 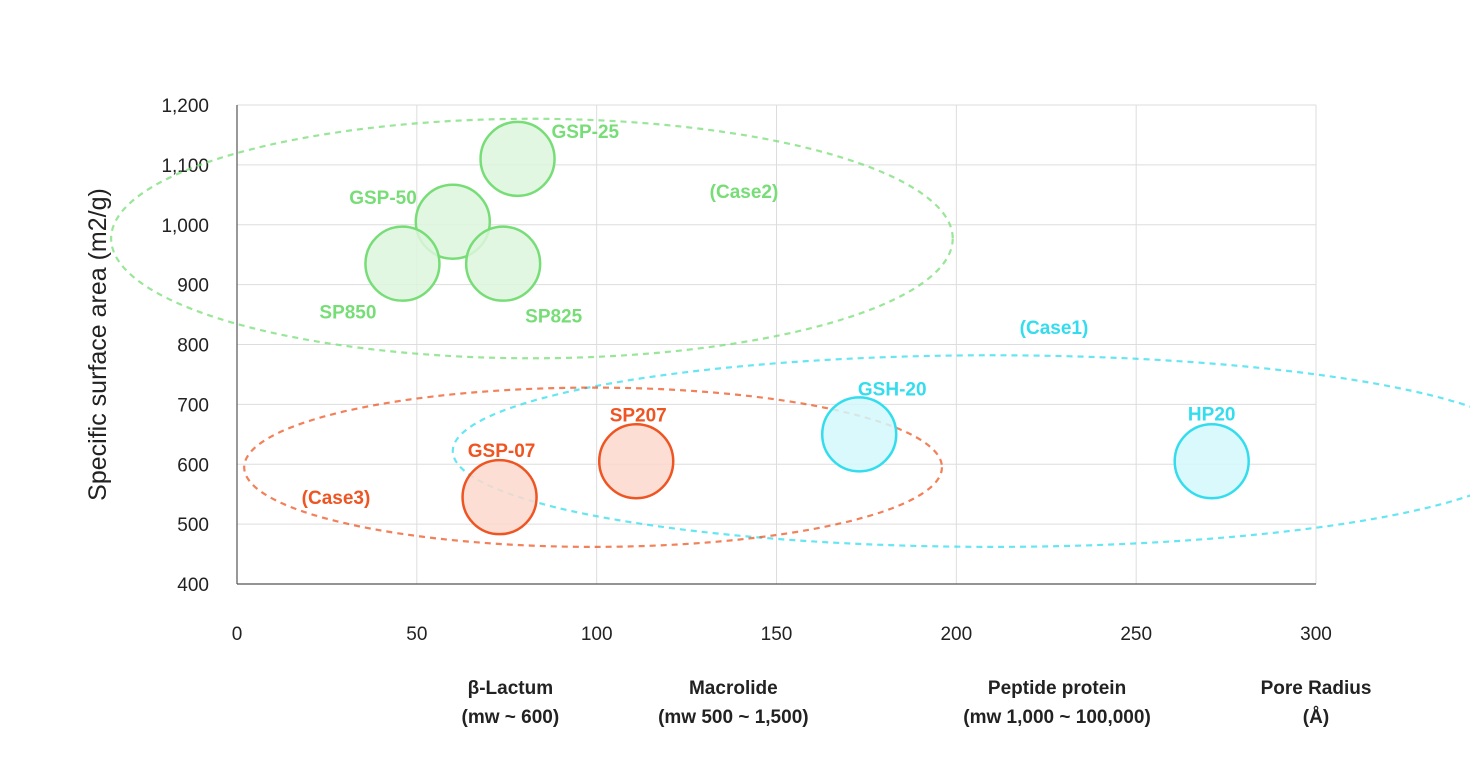 What do you see at coordinates (511, 717) in the screenshot?
I see `x-category-sublabel: (mw ~ 600)` at bounding box center [511, 717].